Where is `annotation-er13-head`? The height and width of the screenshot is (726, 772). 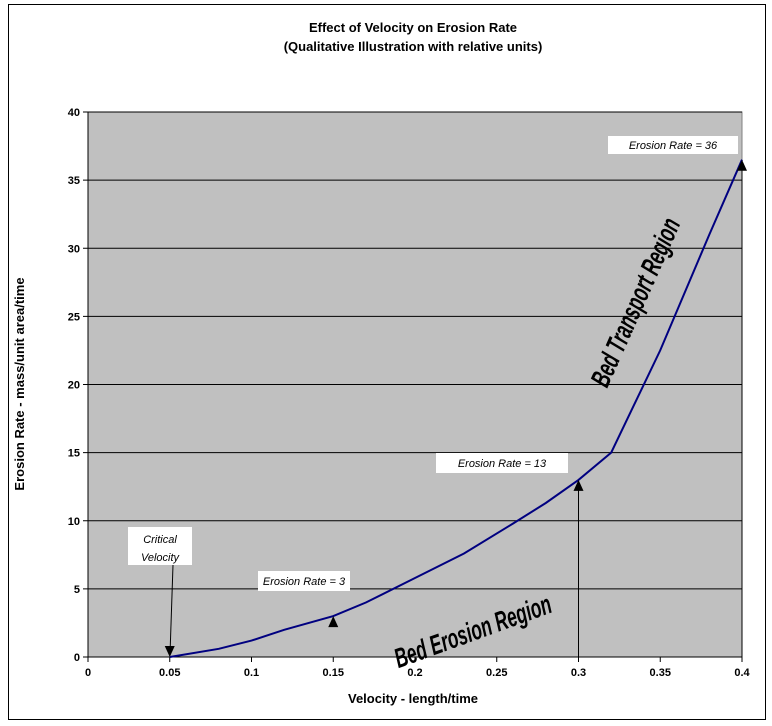
annotation-er13-head is located at coordinates (578, 485).